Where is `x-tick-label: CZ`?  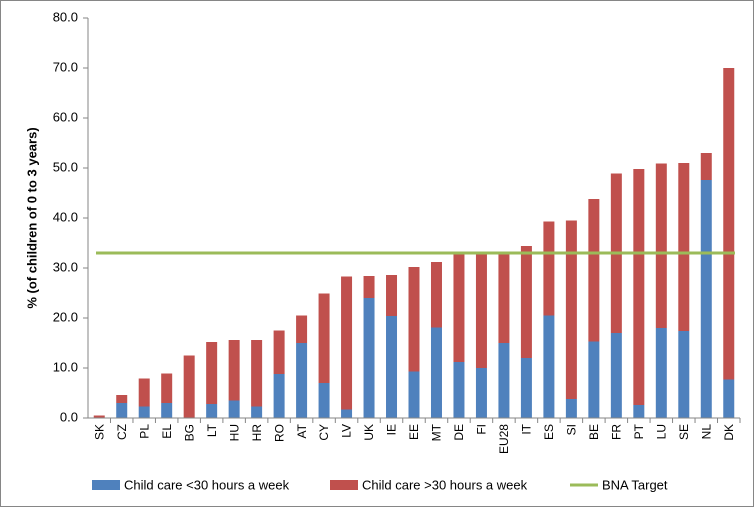 x-tick-label: CZ is located at coordinates (122, 432).